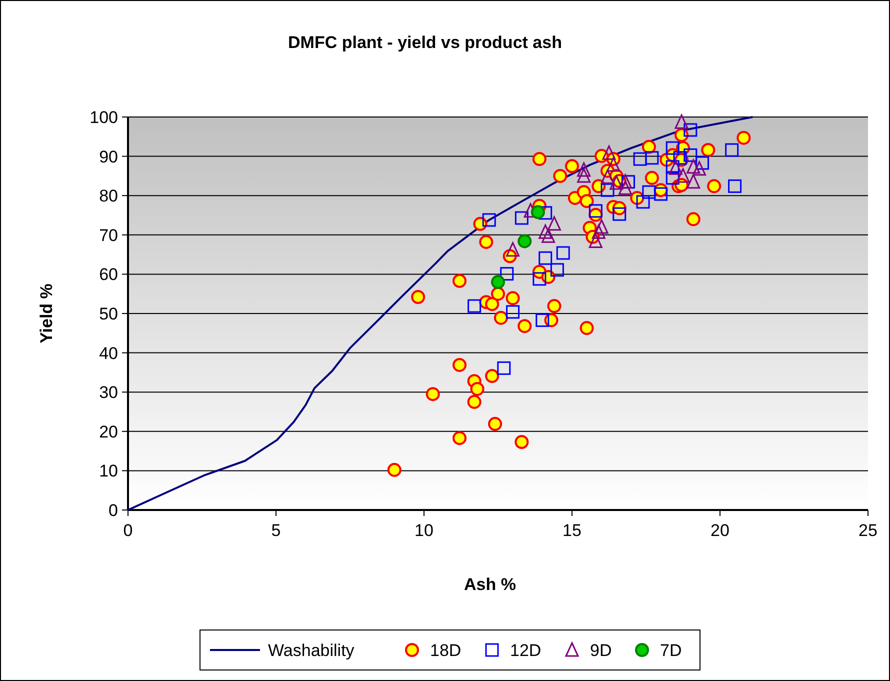  I want to click on y-tick-label: 70, so click(108, 235).